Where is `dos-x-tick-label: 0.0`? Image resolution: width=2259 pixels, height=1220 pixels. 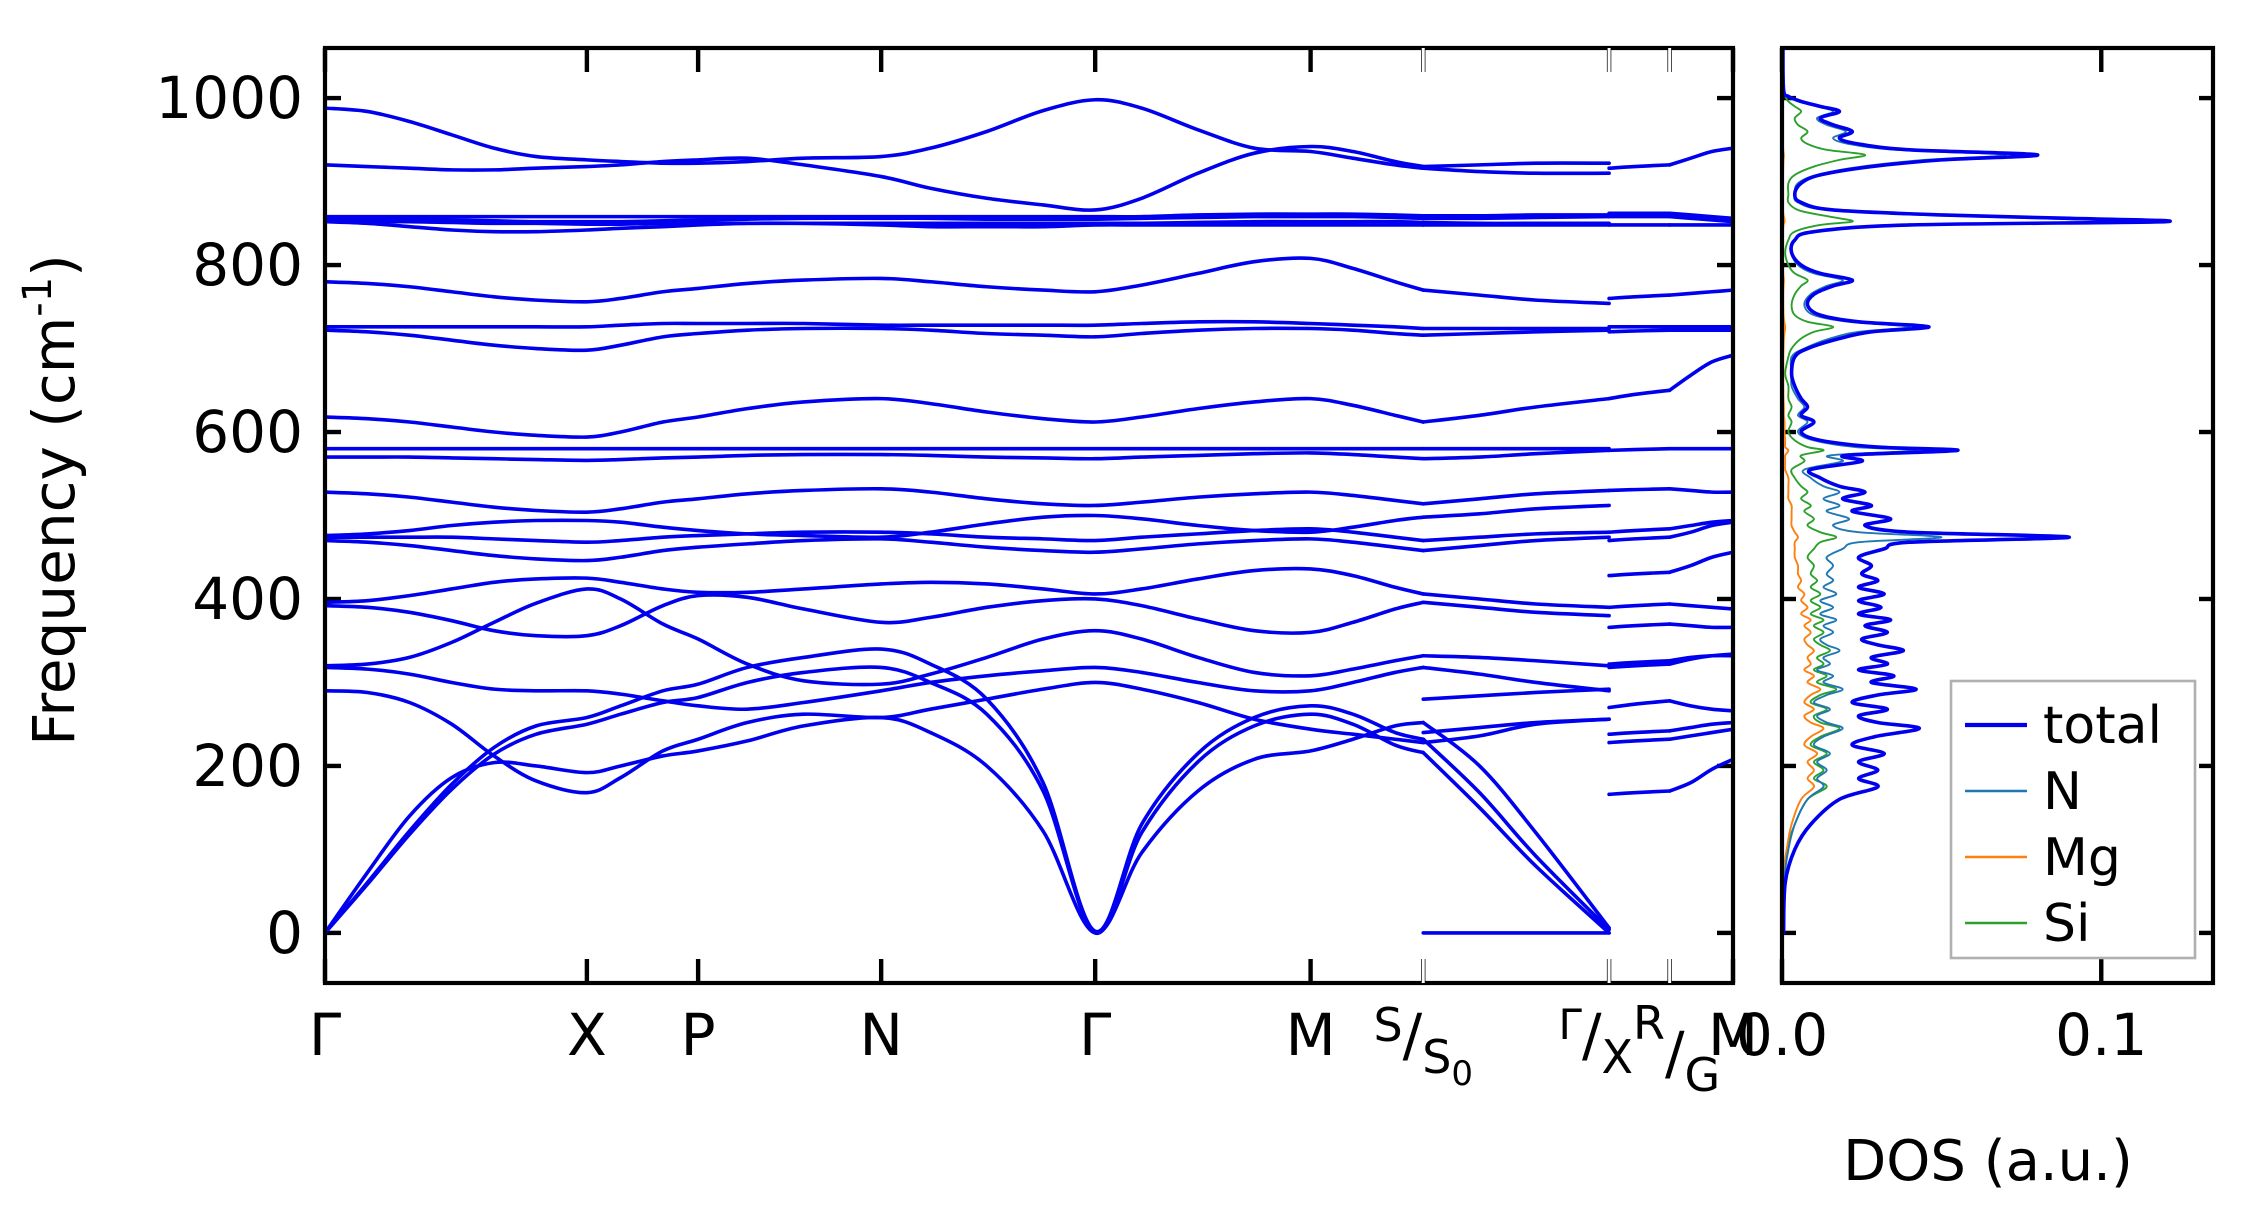
dos-x-tick-label: 0.0 is located at coordinates (1782, 1035).